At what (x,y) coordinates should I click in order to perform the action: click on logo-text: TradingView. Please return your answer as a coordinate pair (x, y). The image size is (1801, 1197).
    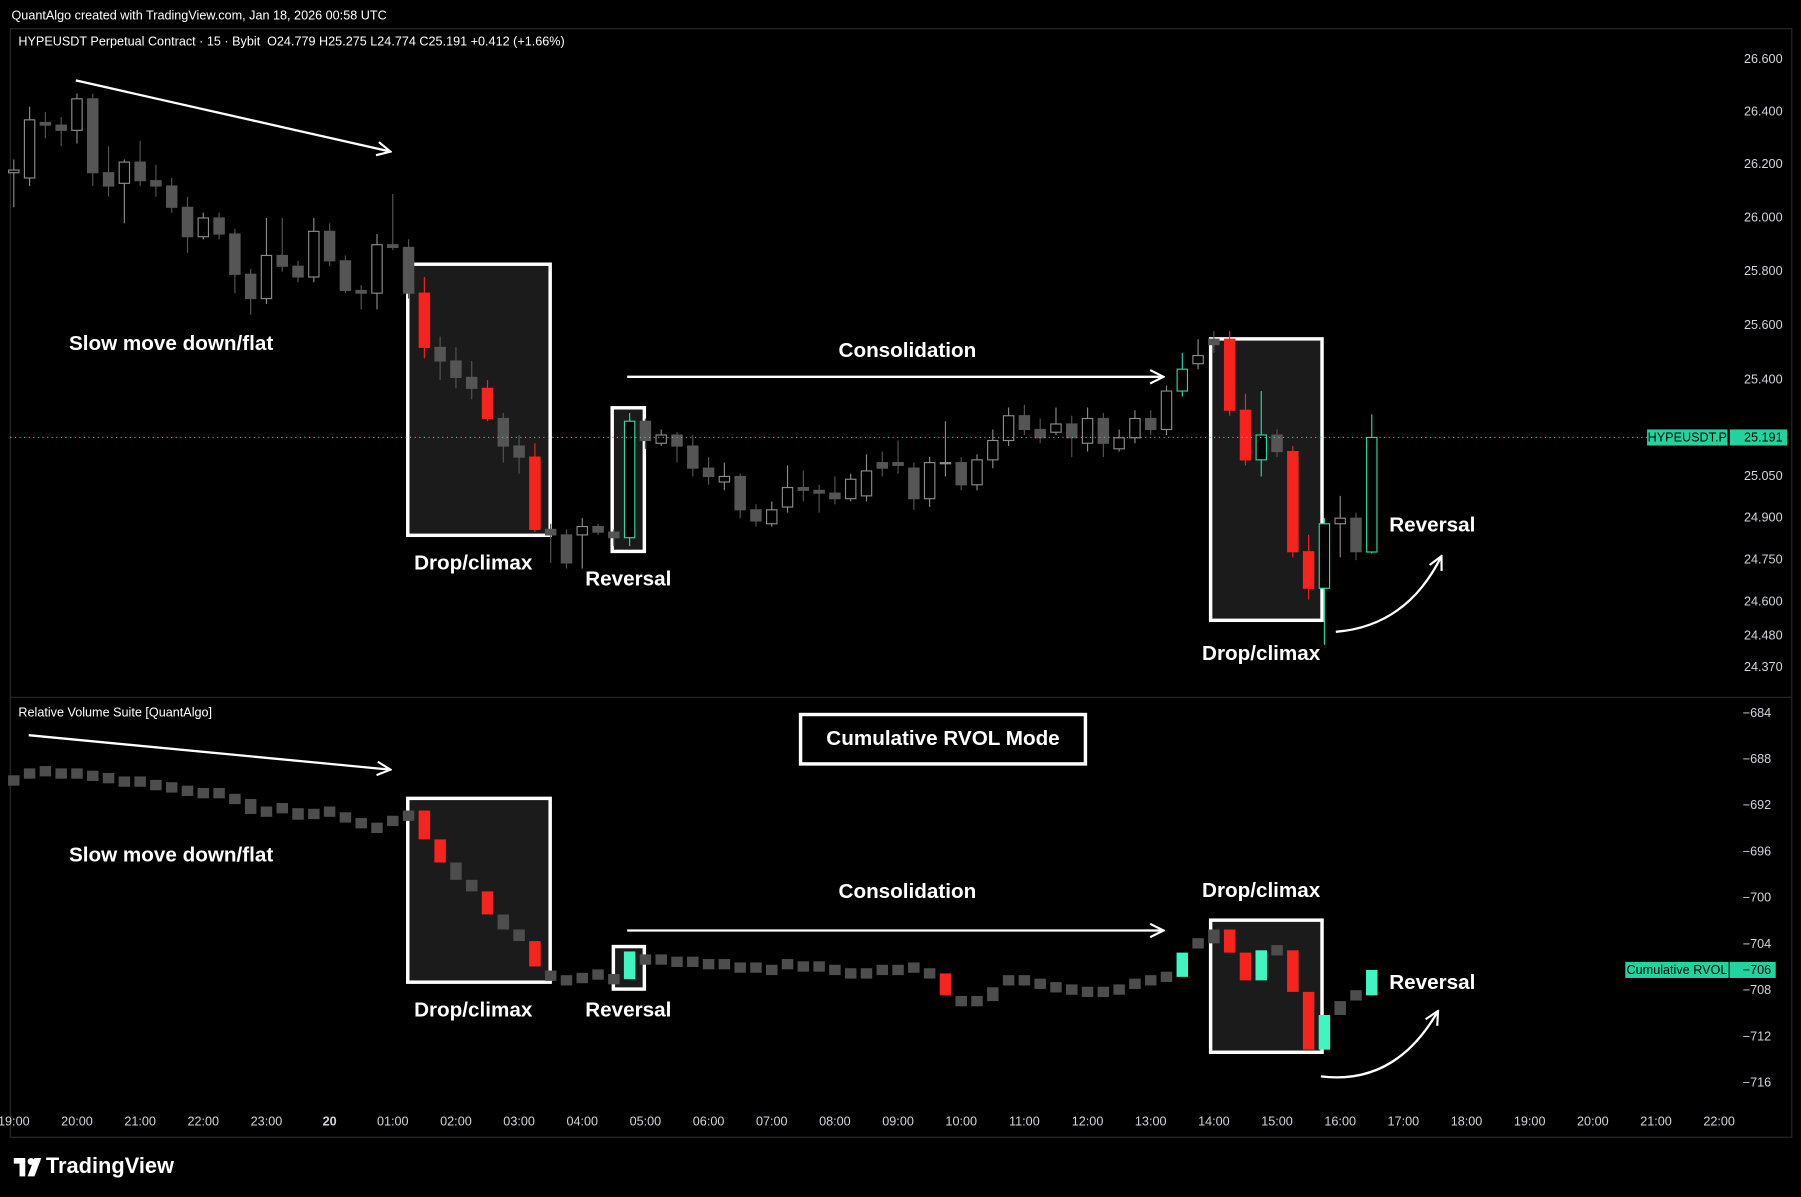
    Looking at the image, I should click on (110, 1165).